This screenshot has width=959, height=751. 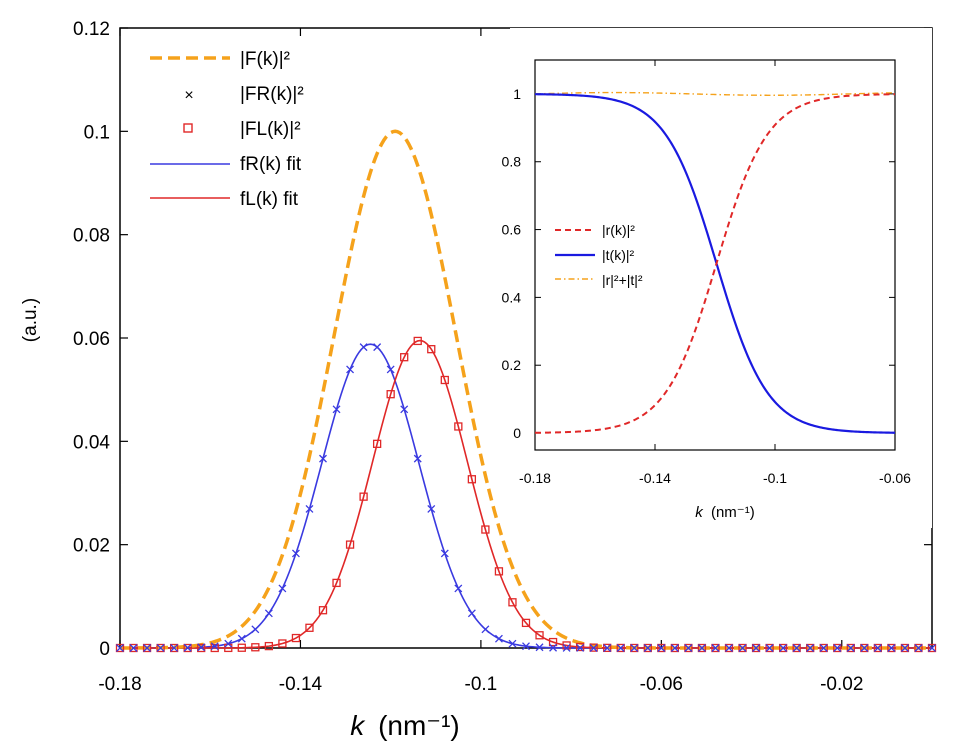 I want to click on legend-label-fR: fR(k) fit, so click(x=271, y=164).